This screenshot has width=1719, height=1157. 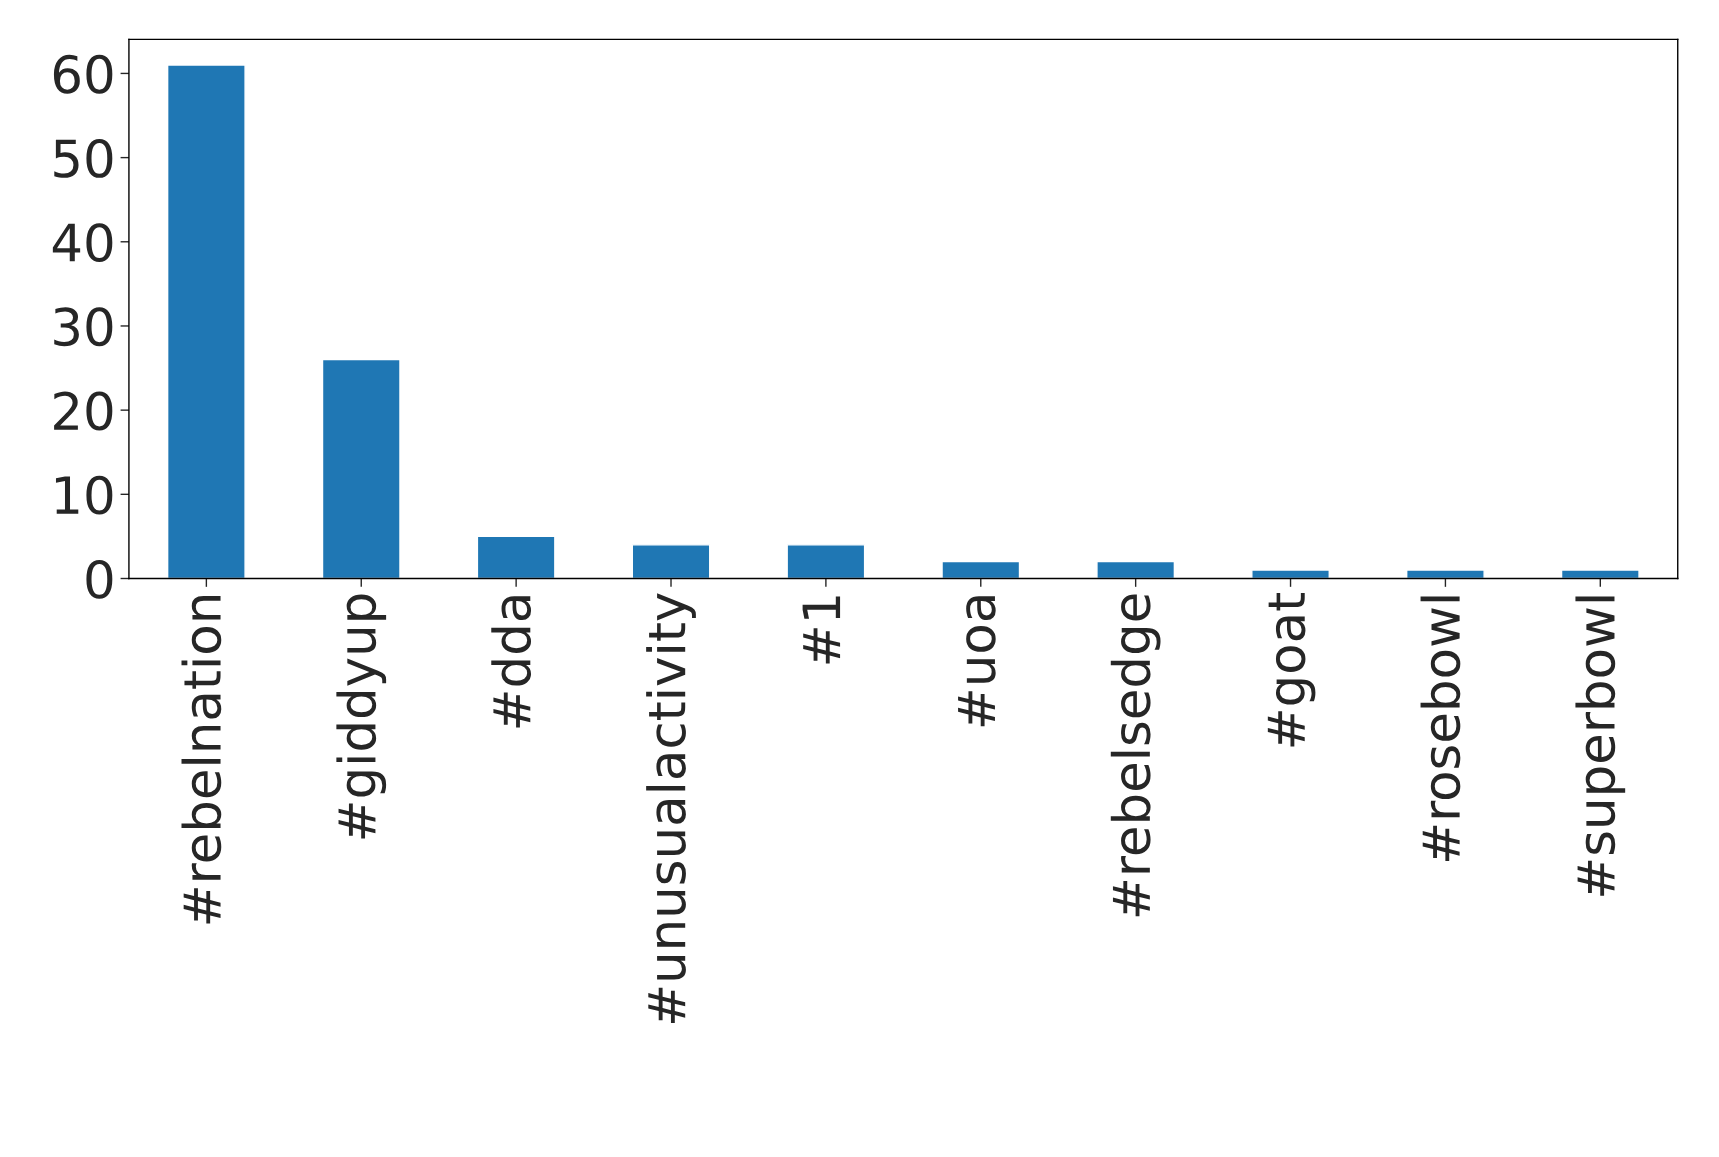 I want to click on y-tick-label: 0, so click(x=99, y=579).